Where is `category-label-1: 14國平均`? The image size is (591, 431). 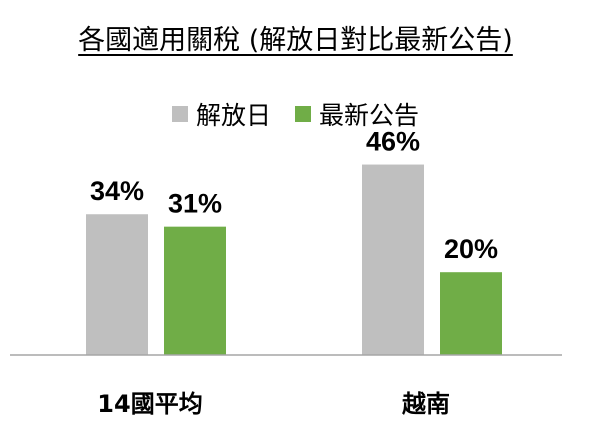
category-label-1: 14國平均 is located at coordinates (149, 404).